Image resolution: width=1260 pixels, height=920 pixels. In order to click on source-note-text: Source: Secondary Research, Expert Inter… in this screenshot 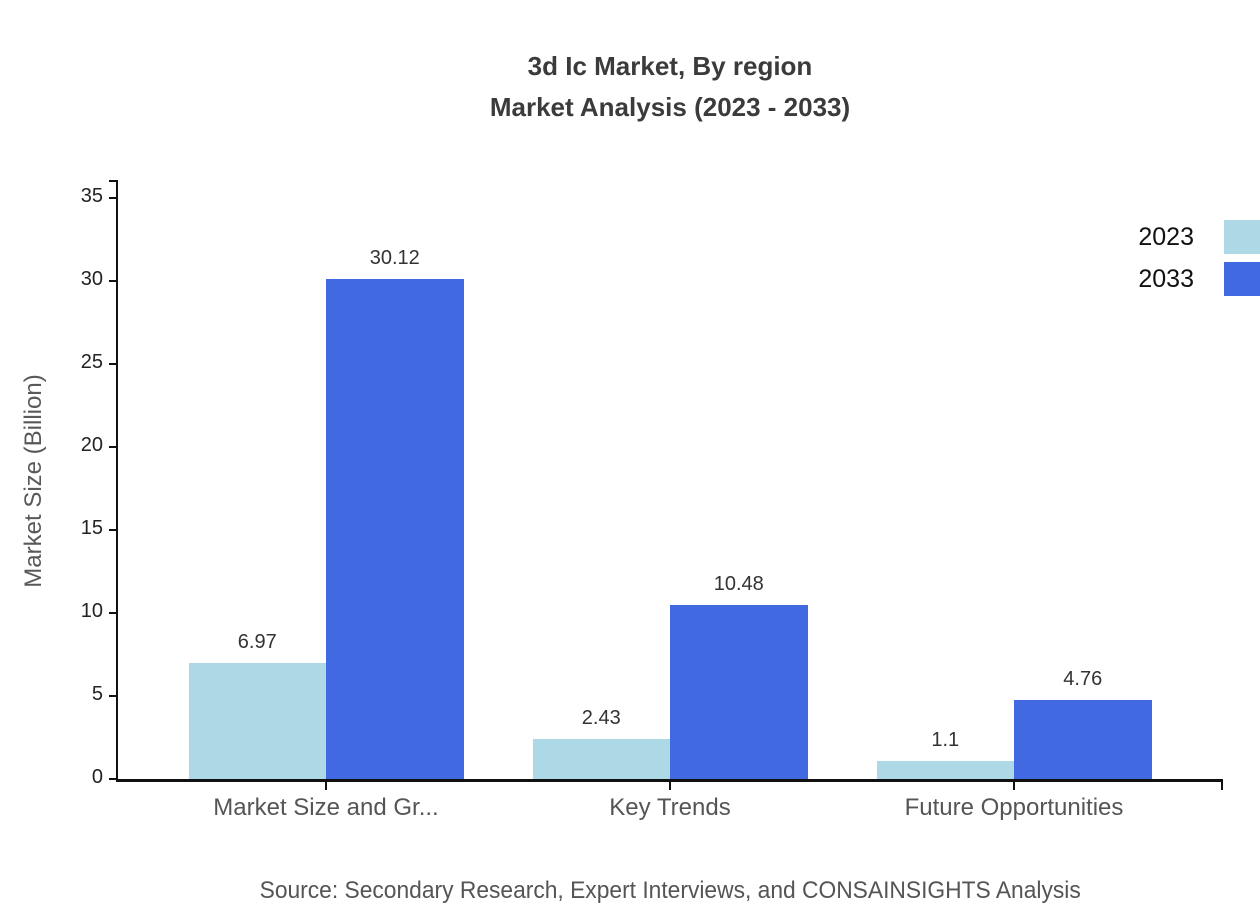, I will do `click(670, 890)`.